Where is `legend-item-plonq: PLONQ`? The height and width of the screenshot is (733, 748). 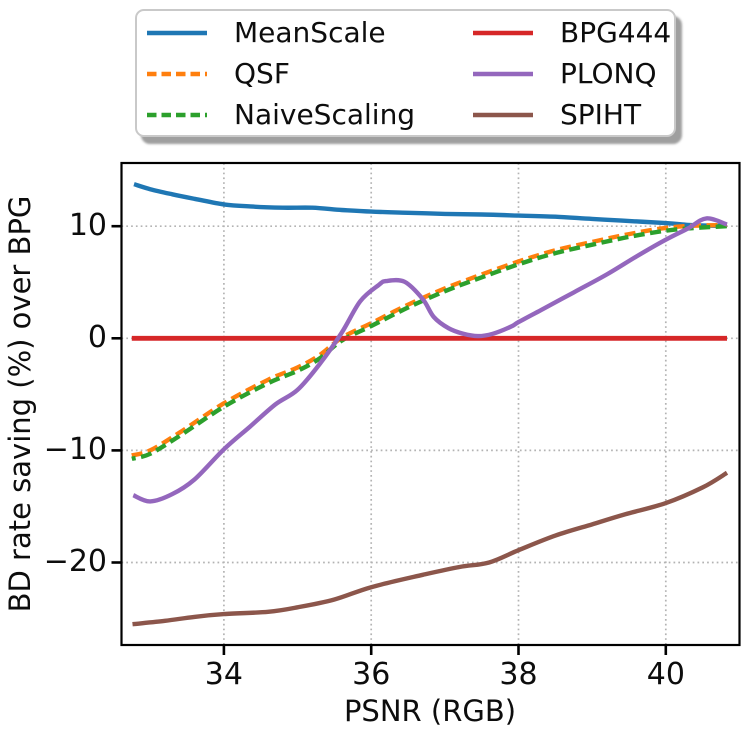 legend-item-plonq: PLONQ is located at coordinates (568, 74).